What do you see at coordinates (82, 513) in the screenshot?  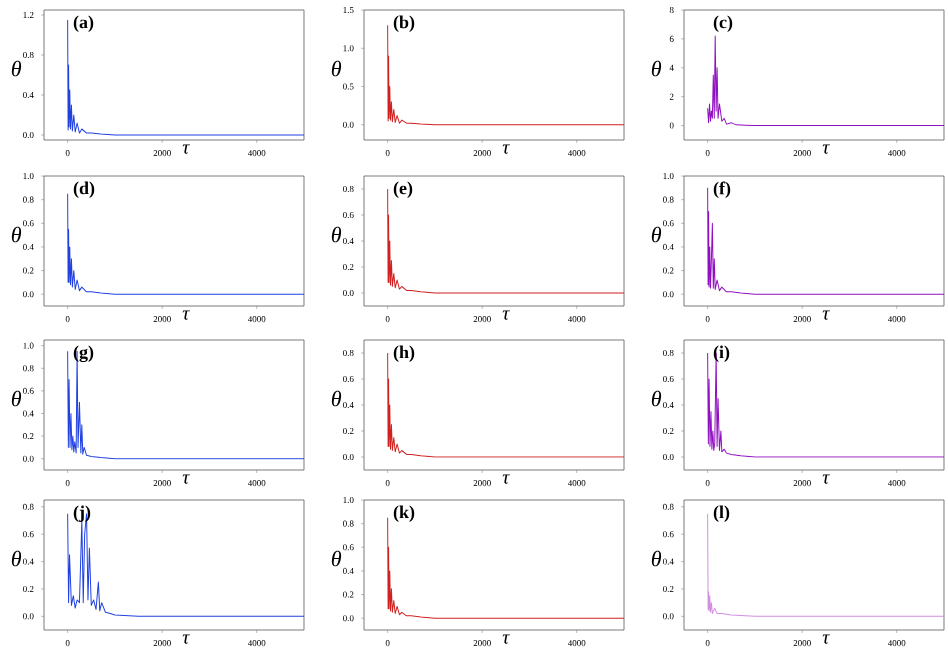 I see `annotation: (j)` at bounding box center [82, 513].